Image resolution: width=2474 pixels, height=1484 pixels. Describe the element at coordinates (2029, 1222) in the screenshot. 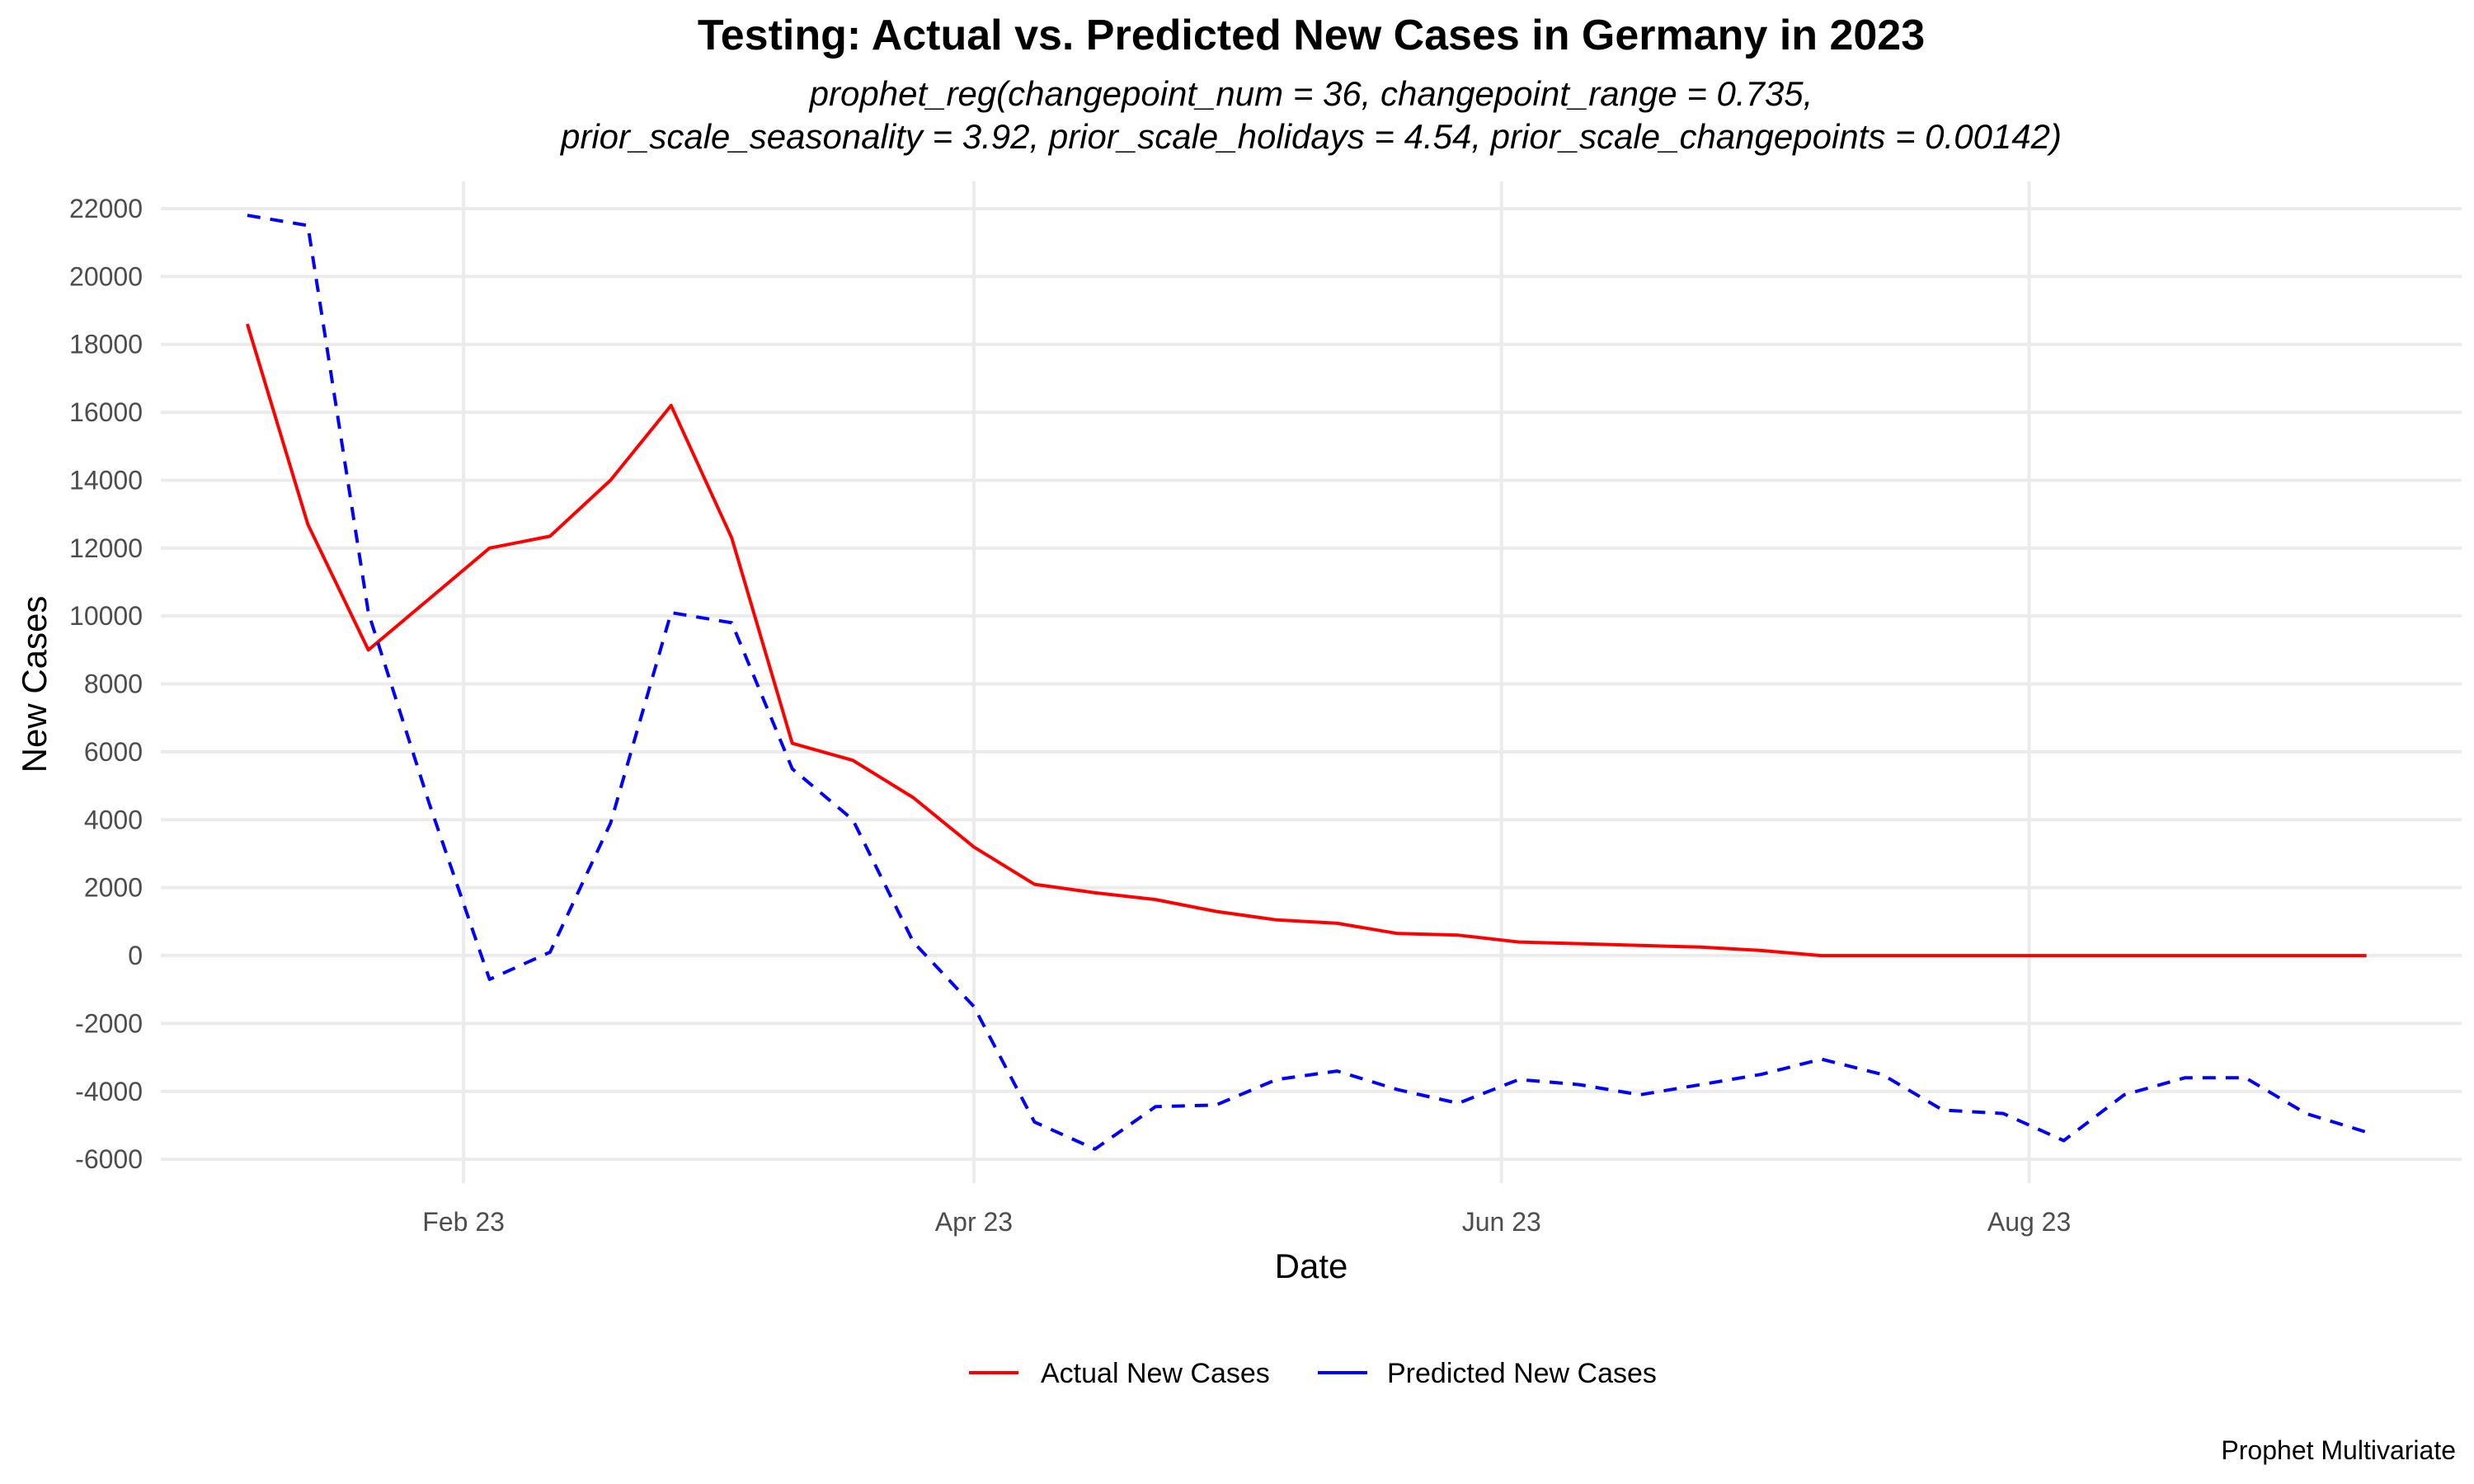

I see `x-tick-label: Aug 23` at that location.